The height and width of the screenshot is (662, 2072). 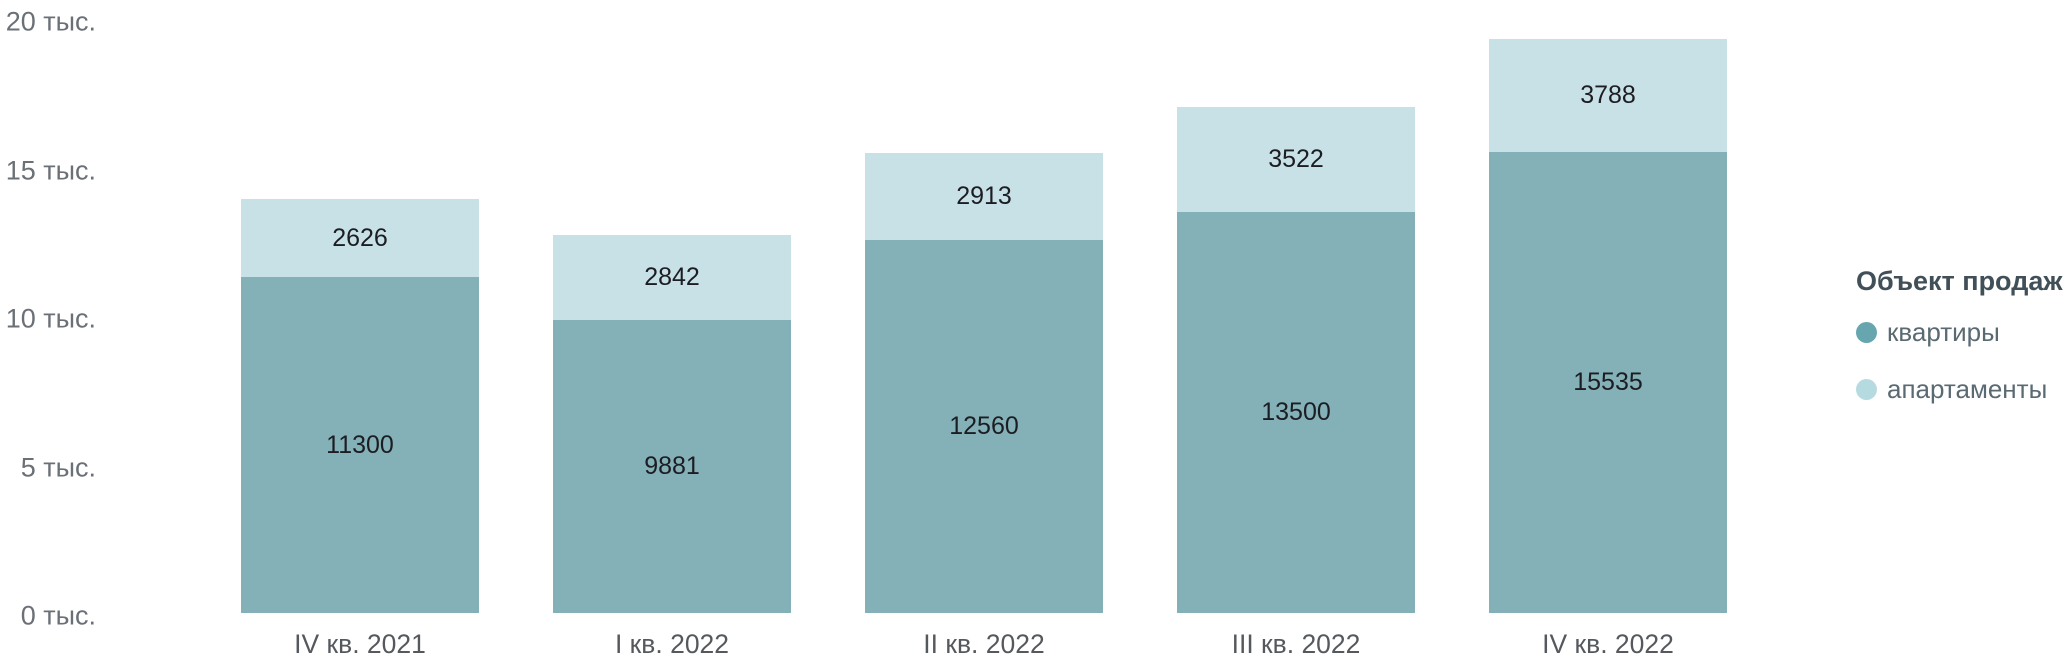 I want to click on bar-segment-apartamenty: 2626, so click(x=360, y=238).